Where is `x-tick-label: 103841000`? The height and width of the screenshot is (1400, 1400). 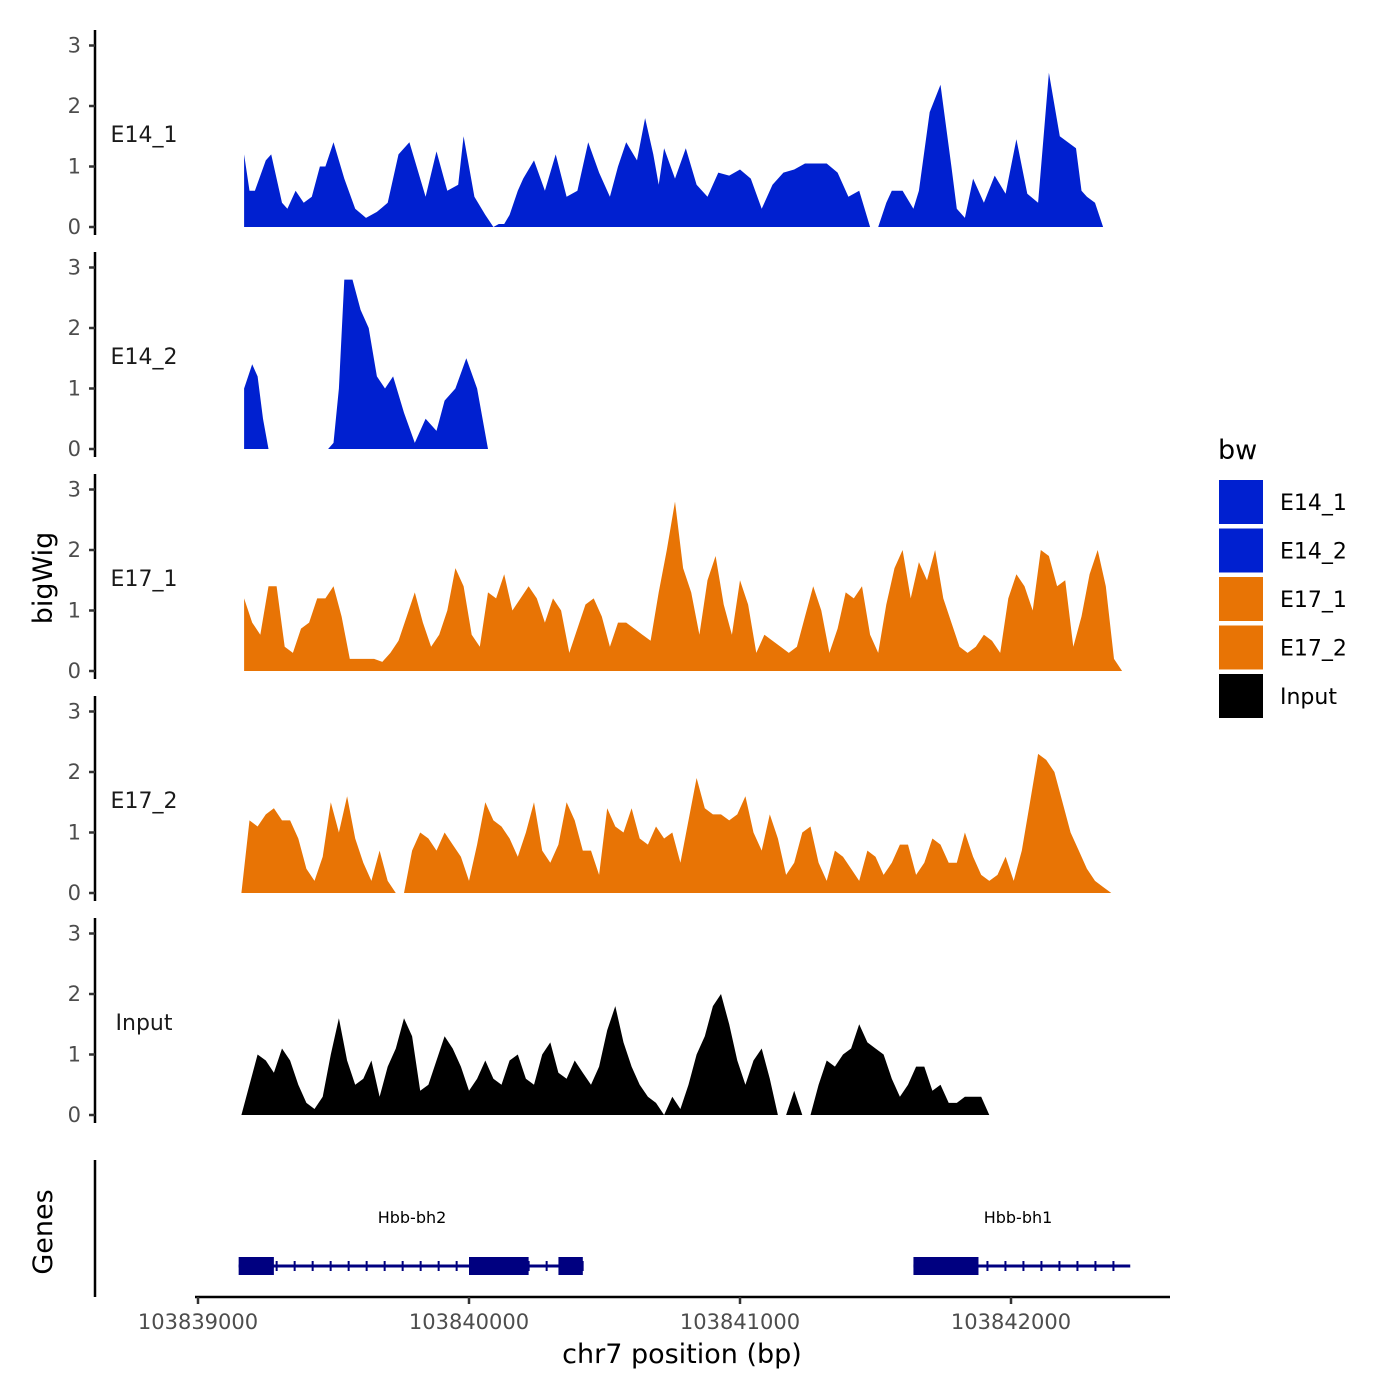
x-tick-label: 103841000 is located at coordinates (740, 1322).